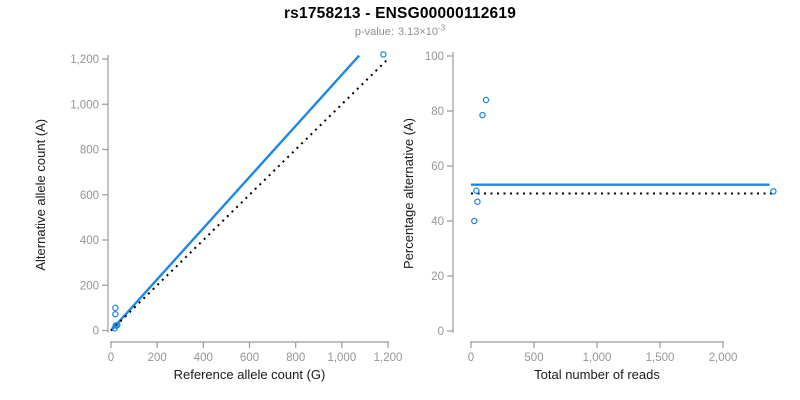 Image resolution: width=800 pixels, height=400 pixels. Describe the element at coordinates (203, 358) in the screenshot. I see `x-tick-label: 400` at that location.